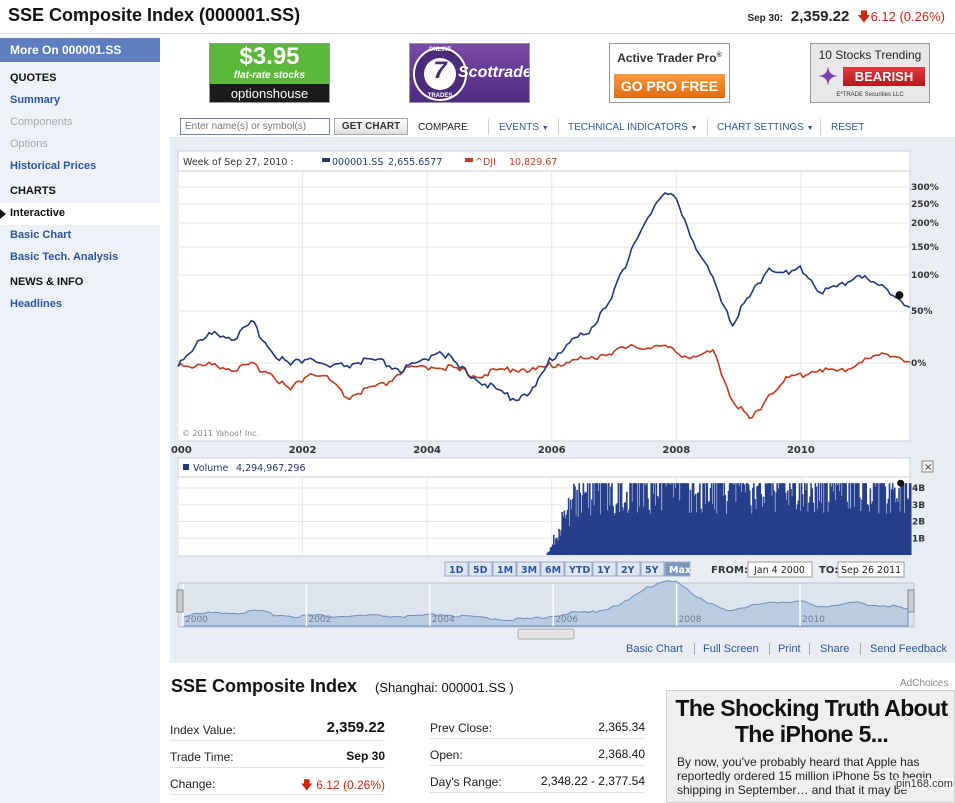 The height and width of the screenshot is (803, 955). I want to click on ad-activetrader-reg: ®, so click(719, 55).